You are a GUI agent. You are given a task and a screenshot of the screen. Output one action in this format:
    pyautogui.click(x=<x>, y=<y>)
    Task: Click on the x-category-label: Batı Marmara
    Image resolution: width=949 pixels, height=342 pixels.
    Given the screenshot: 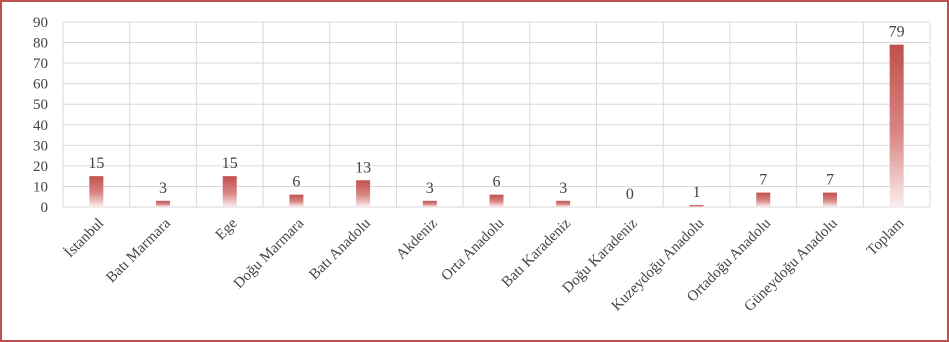 What is the action you would take?
    pyautogui.click(x=138, y=250)
    